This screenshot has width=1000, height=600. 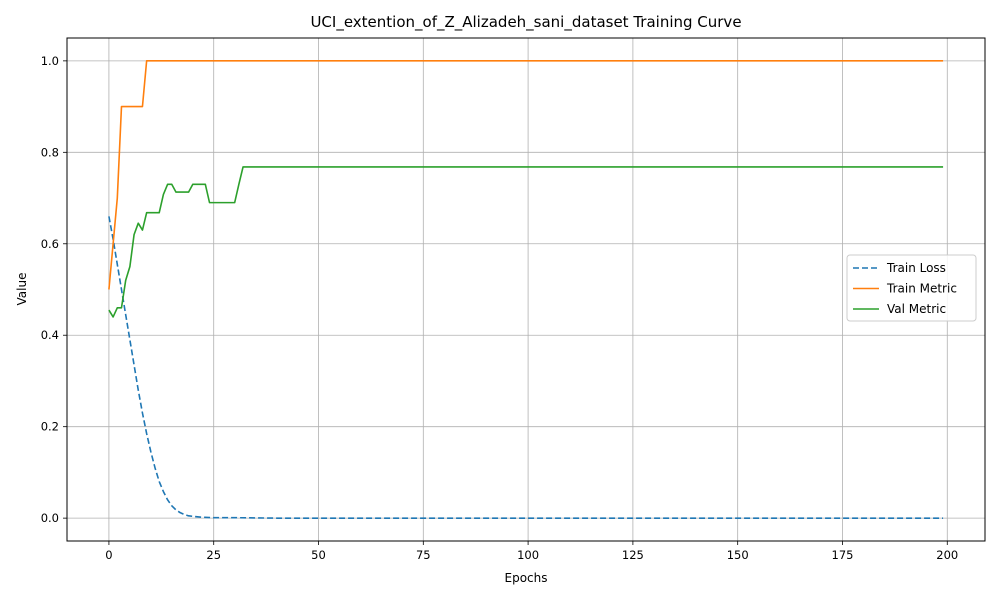 I want to click on x-tick-label: 25, so click(x=213, y=555).